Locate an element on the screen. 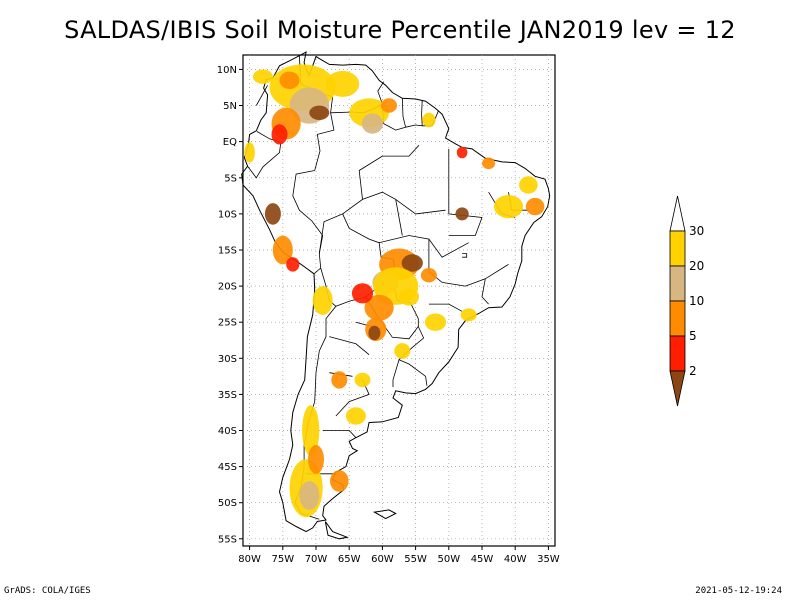 The height and width of the screenshot is (600, 800). lat-tick-label: 5S is located at coordinates (230, 178).